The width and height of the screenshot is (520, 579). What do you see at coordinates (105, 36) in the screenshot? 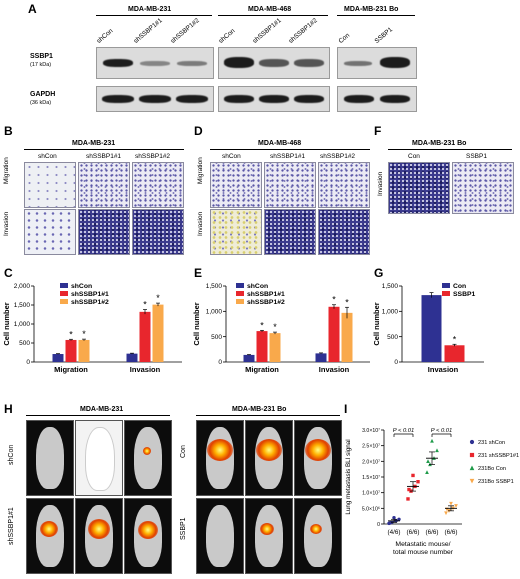
I see `lane-label: shCon` at bounding box center [105, 36].